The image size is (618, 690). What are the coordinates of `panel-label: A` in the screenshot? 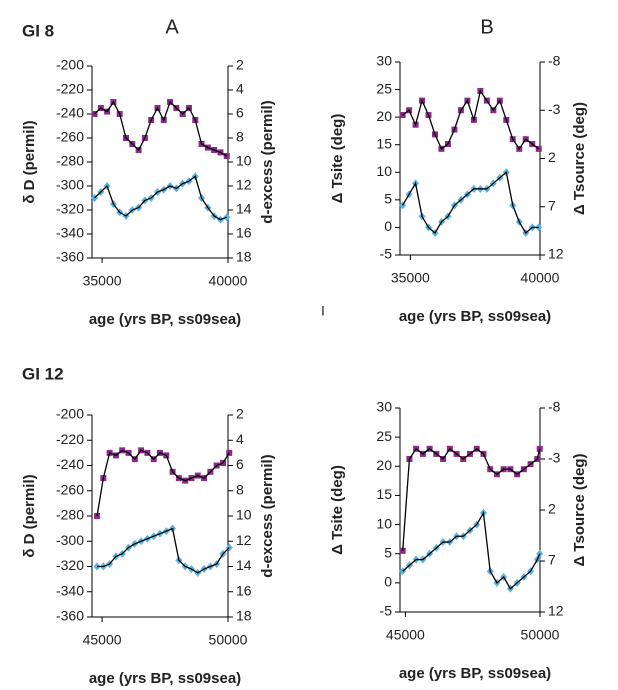 It's located at (172, 27).